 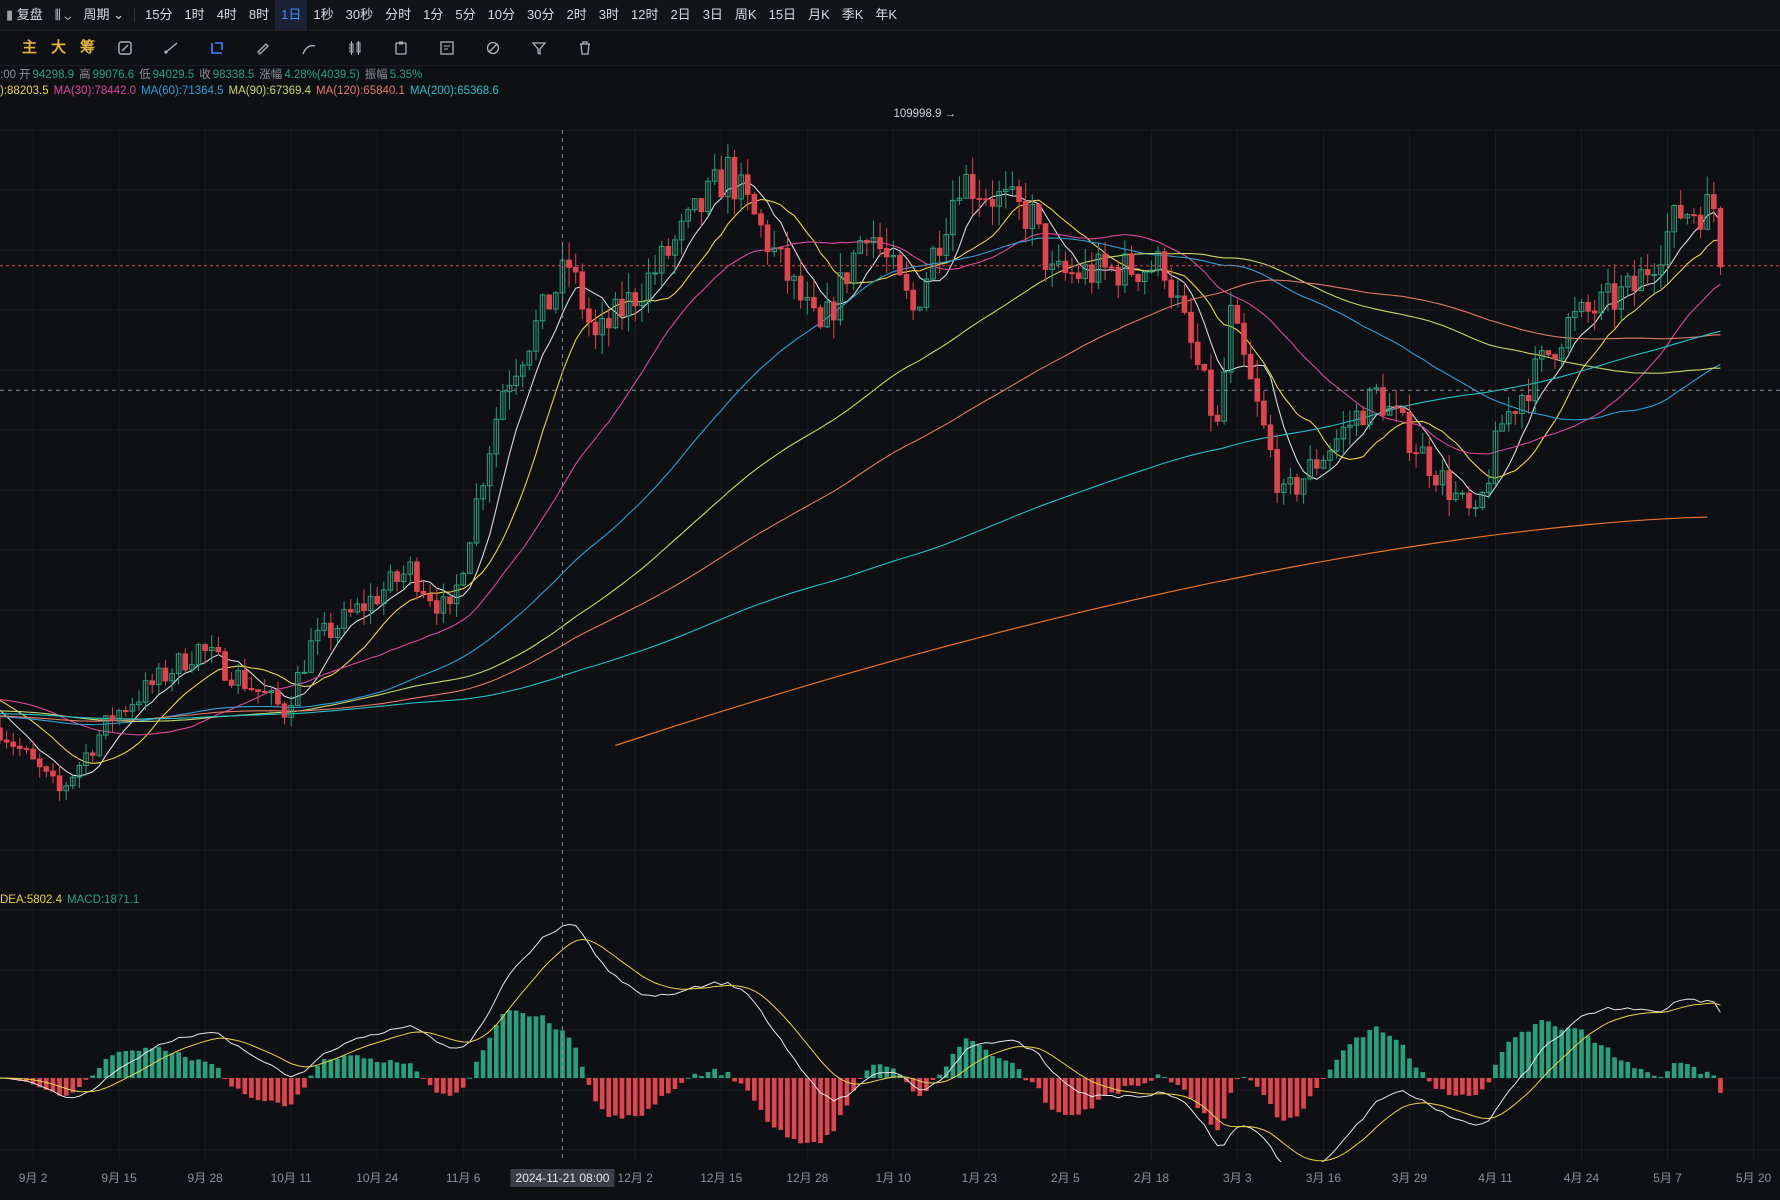 What do you see at coordinates (463, 1178) in the screenshot?
I see `x-tick-label: 11月 6` at bounding box center [463, 1178].